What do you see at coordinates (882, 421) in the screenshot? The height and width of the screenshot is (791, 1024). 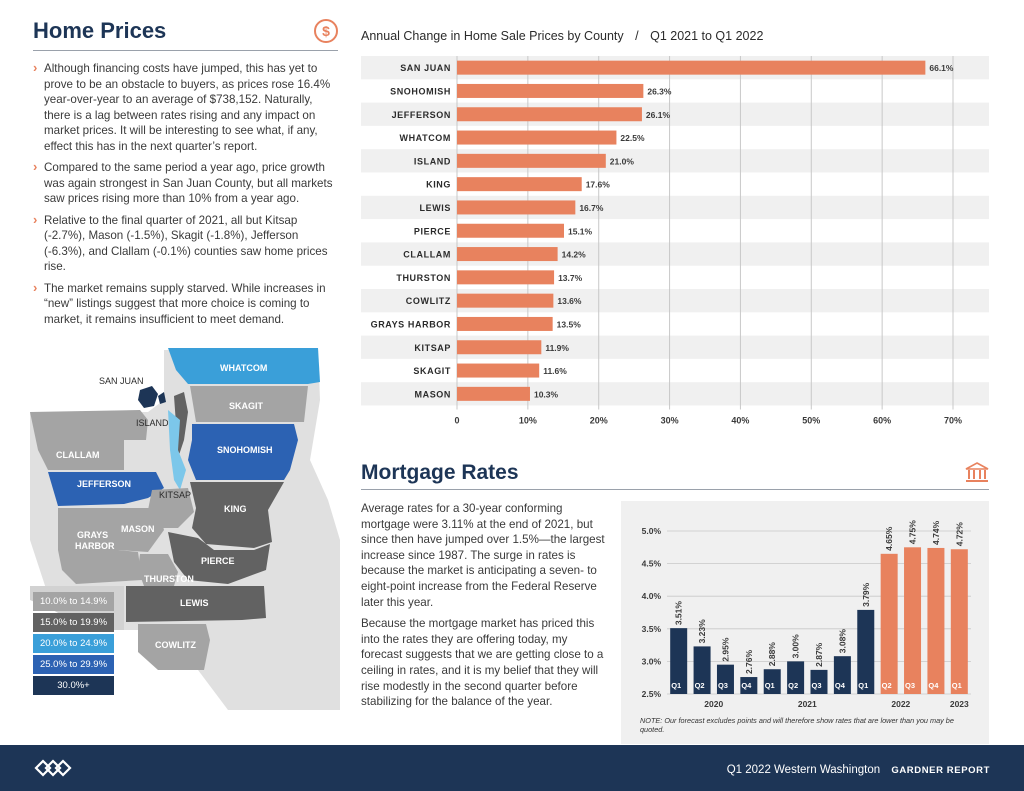 I see `x-tick-label: 60%` at bounding box center [882, 421].